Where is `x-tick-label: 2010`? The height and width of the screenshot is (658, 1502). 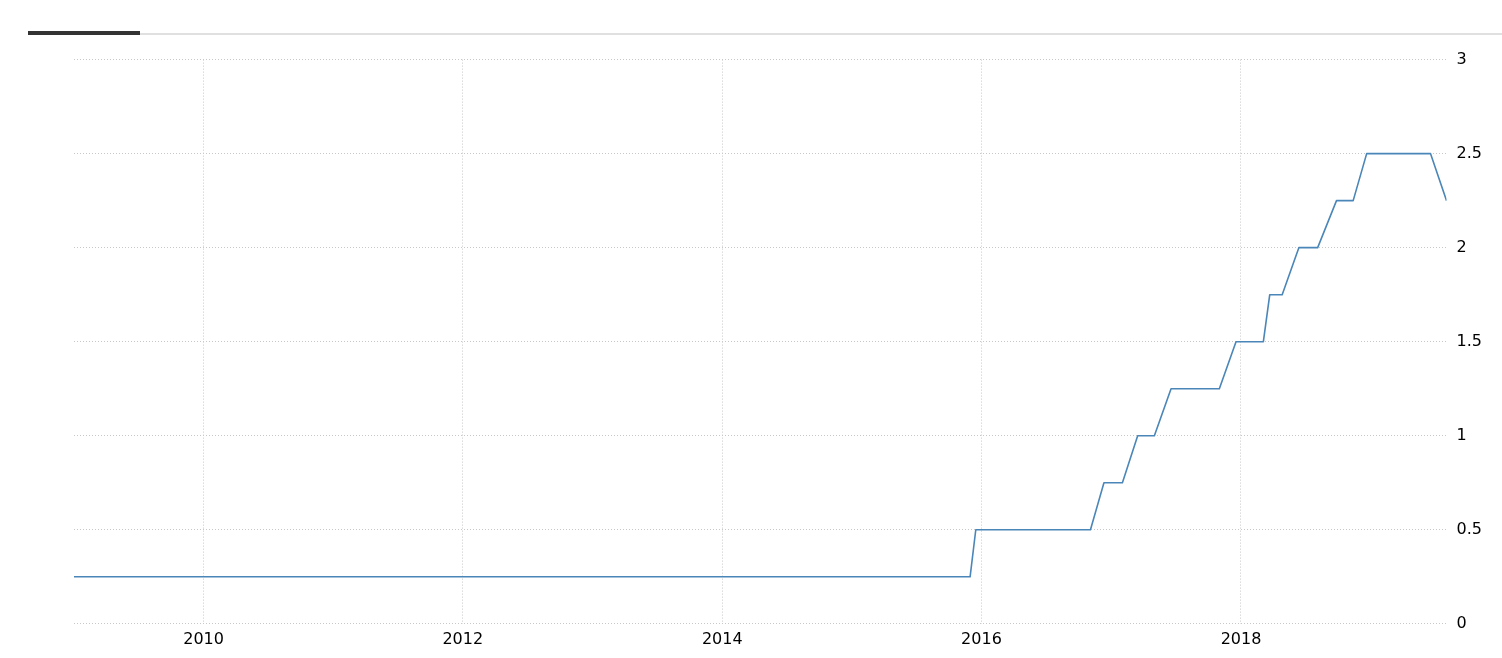
x-tick-label: 2010 is located at coordinates (203, 638).